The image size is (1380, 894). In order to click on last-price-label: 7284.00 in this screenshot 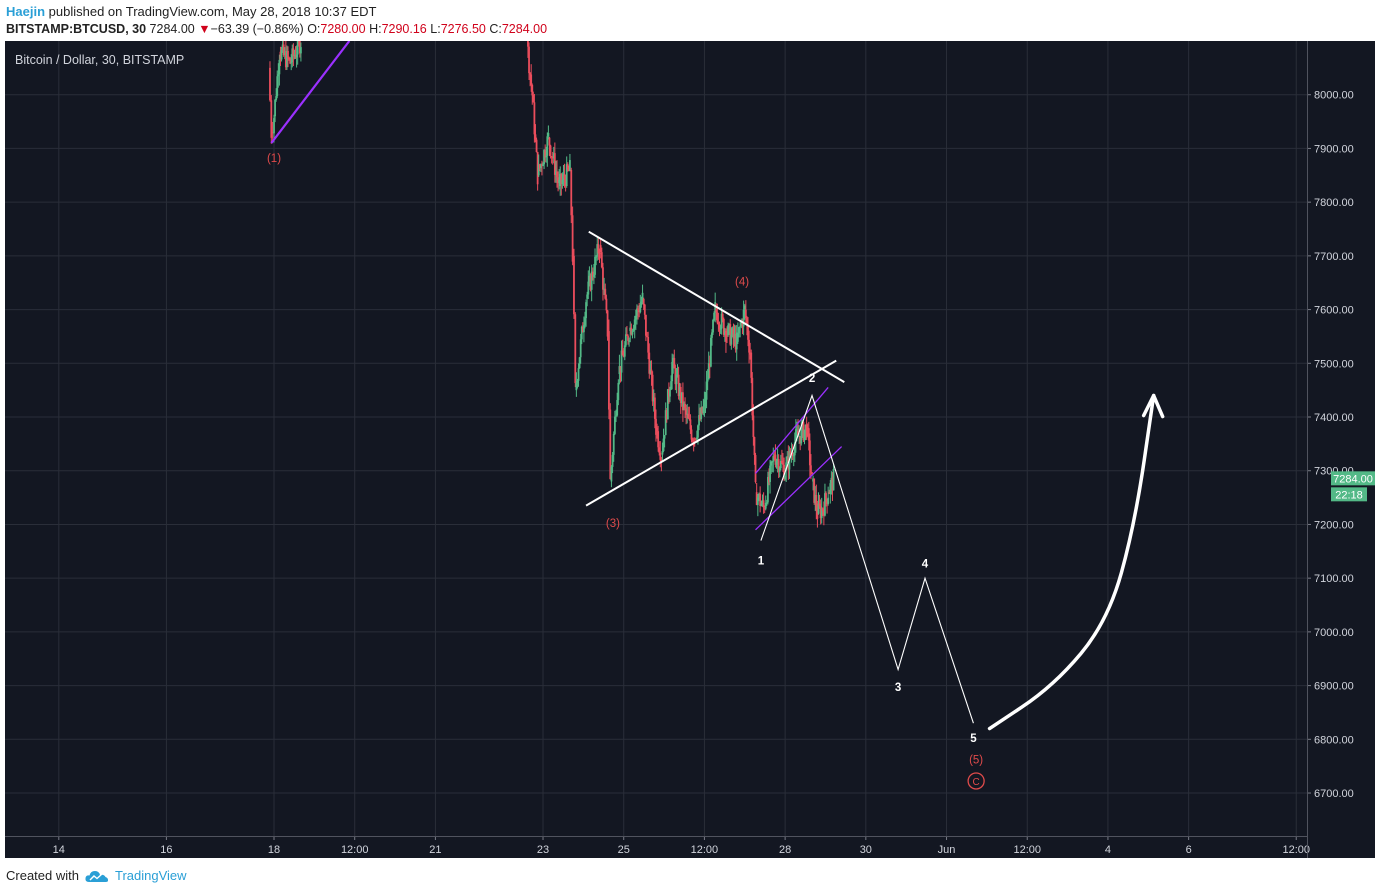, I will do `click(1353, 479)`.